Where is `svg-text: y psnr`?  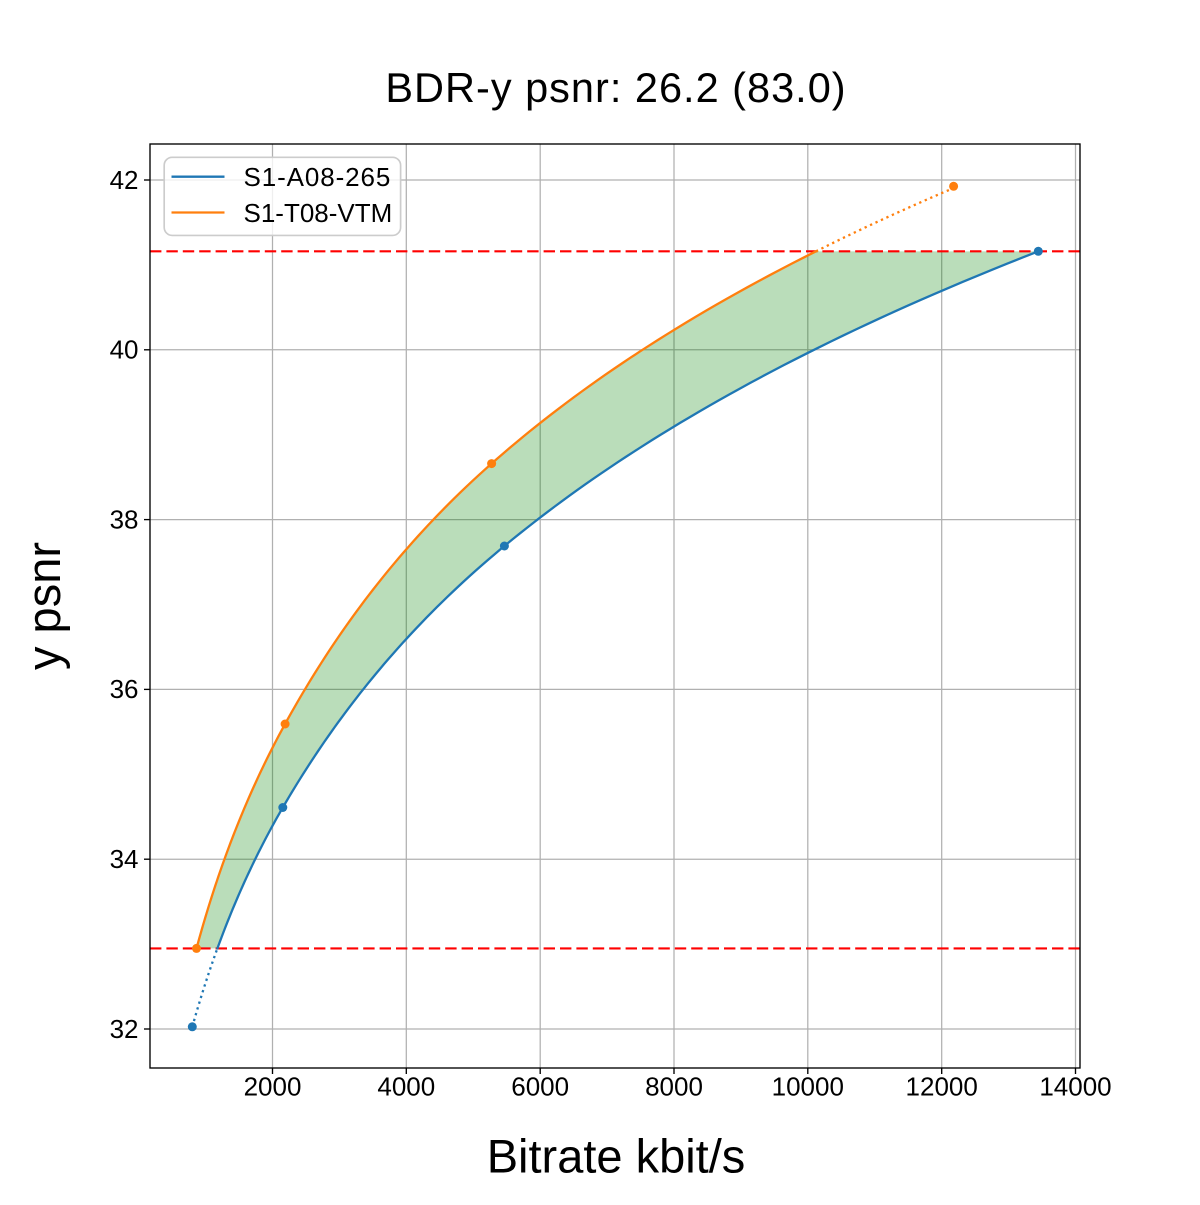 svg-text: y psnr is located at coordinates (43, 606).